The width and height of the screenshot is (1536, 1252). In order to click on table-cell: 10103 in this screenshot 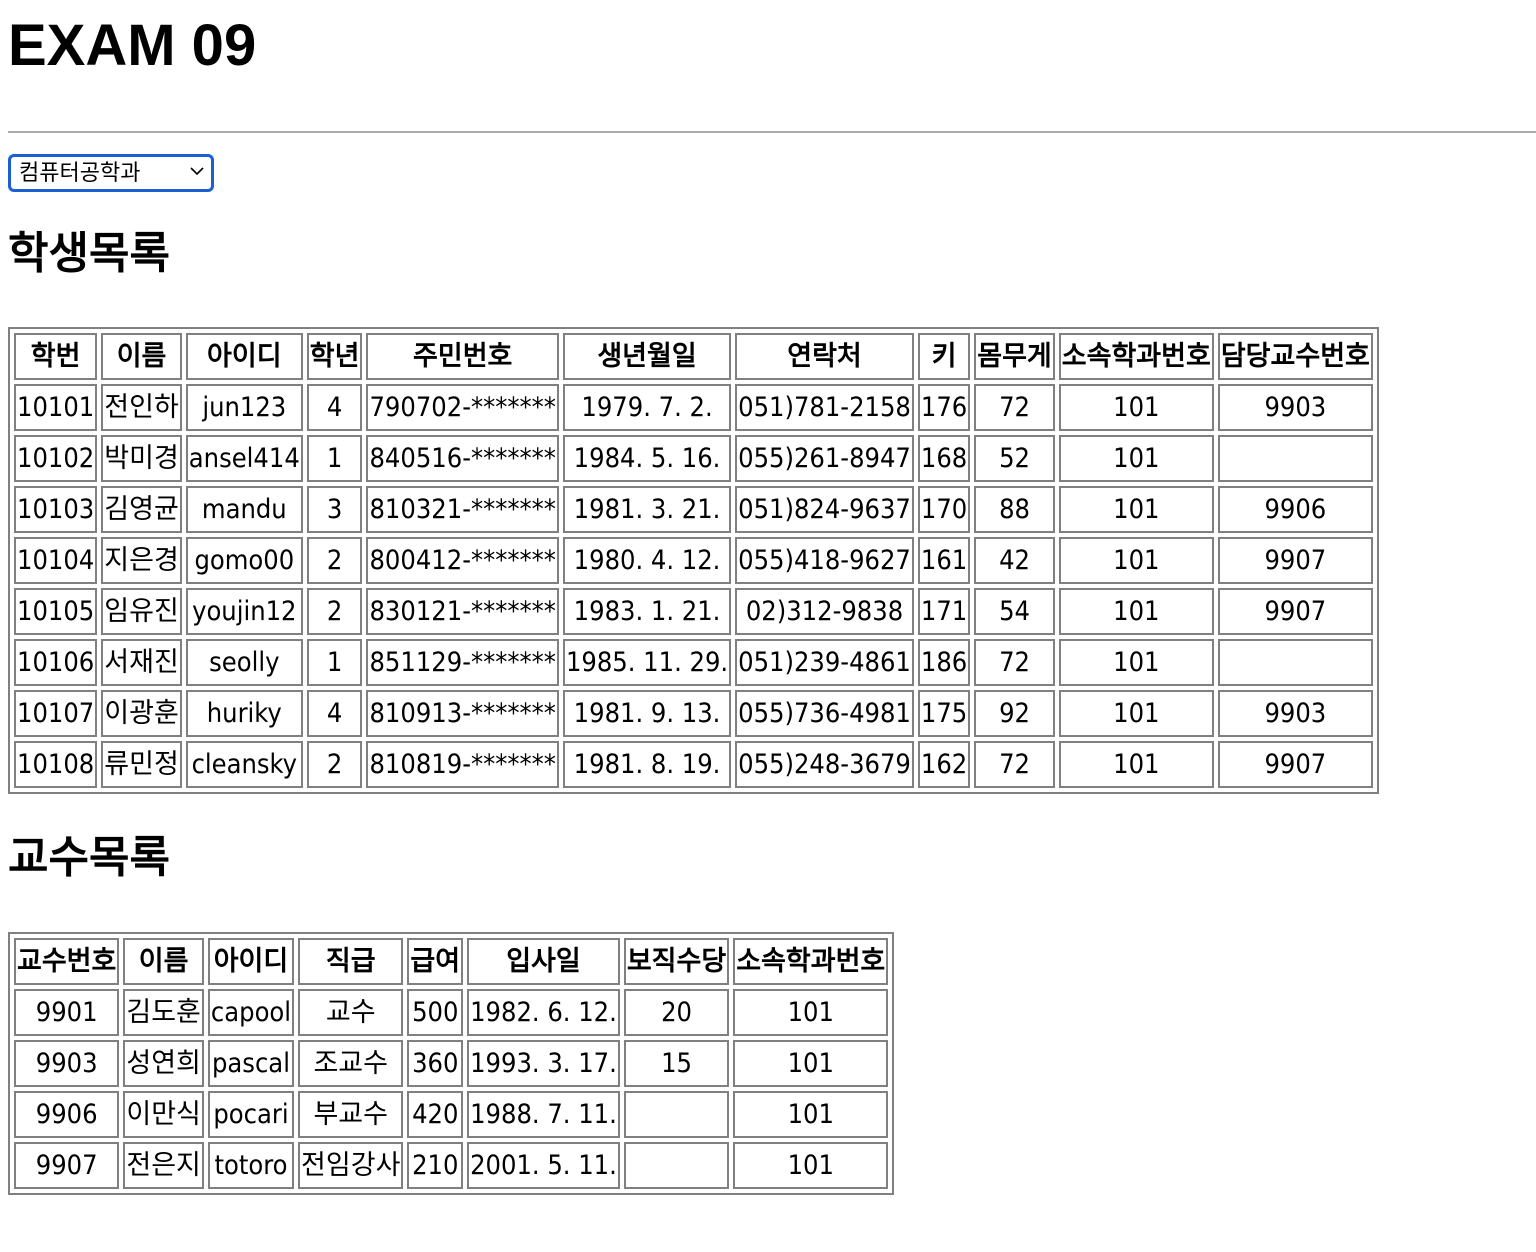, I will do `click(56, 509)`.